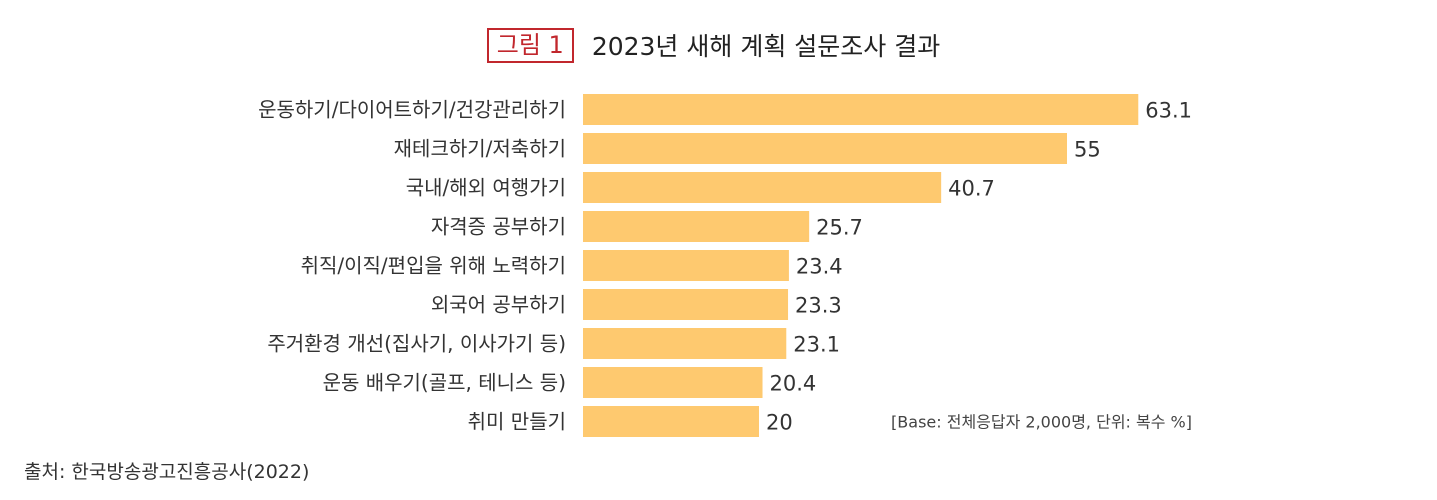  Describe the element at coordinates (480, 149) in the screenshot. I see `category-label: 재테크하기/저축하기` at that location.